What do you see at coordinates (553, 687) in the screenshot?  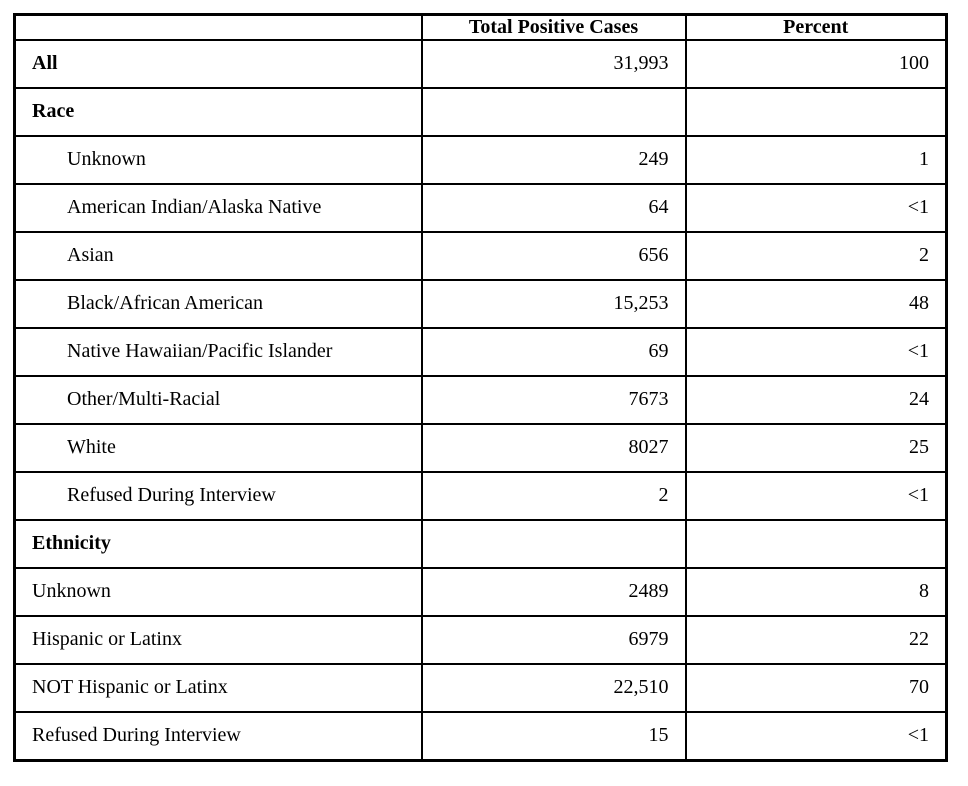 I see `row-total-positive-cases: 22,510` at bounding box center [553, 687].